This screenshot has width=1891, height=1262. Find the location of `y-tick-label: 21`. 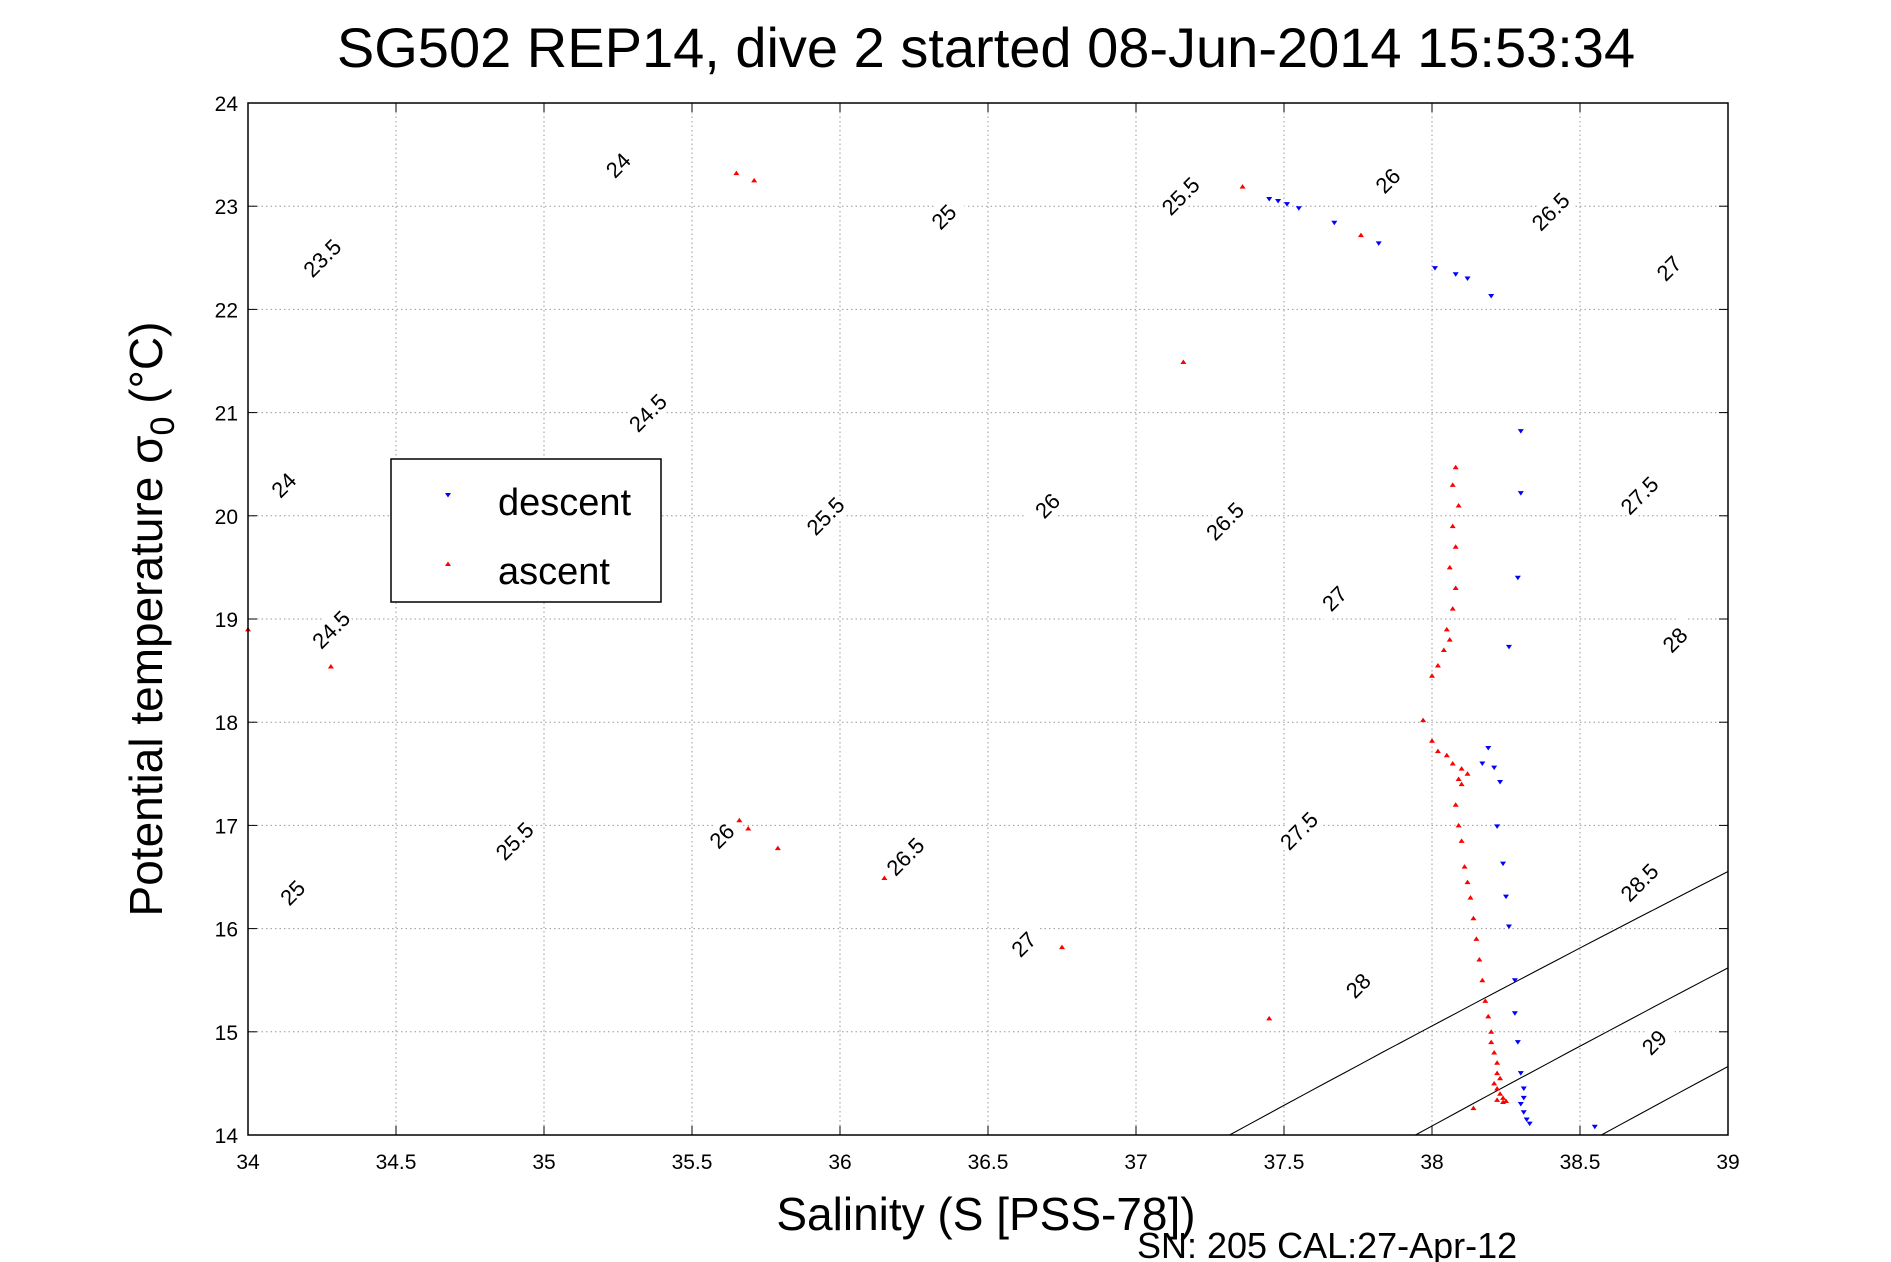

y-tick-label: 21 is located at coordinates (226, 414).